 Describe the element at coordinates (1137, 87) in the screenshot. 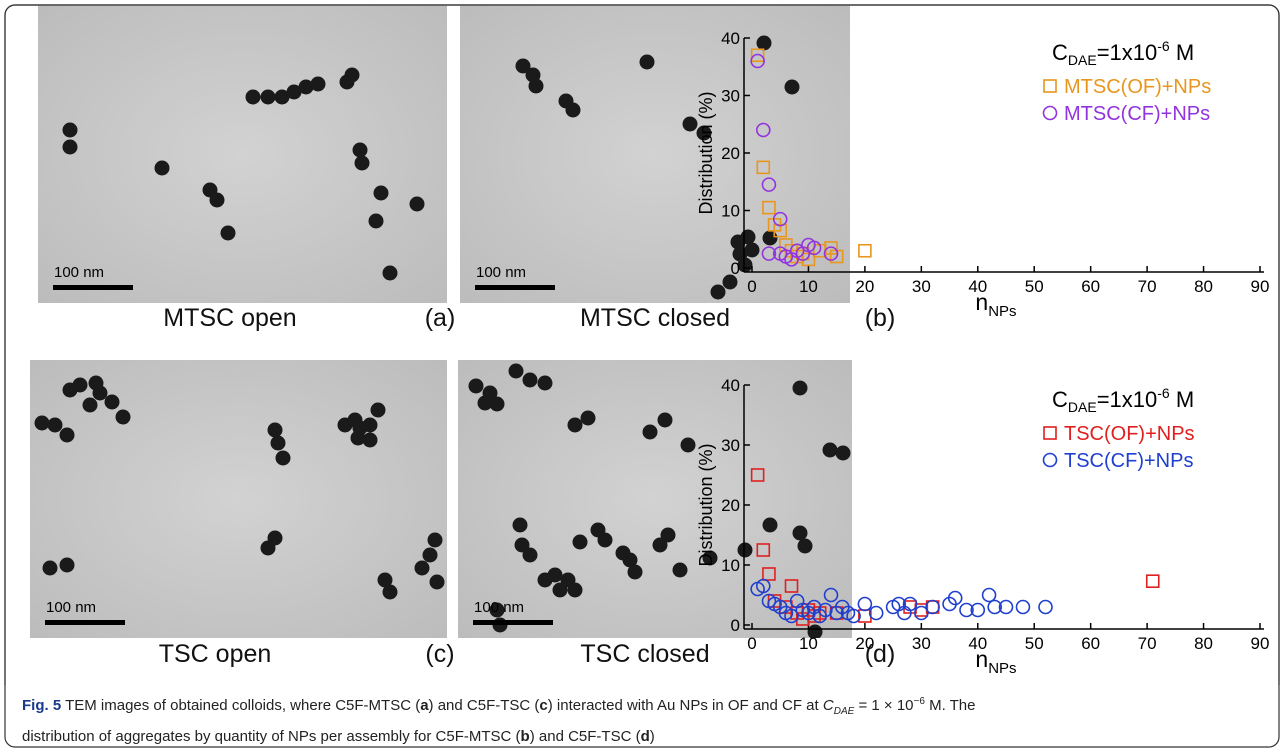

I see `legend-label: MTSC(OF)+NPs` at that location.